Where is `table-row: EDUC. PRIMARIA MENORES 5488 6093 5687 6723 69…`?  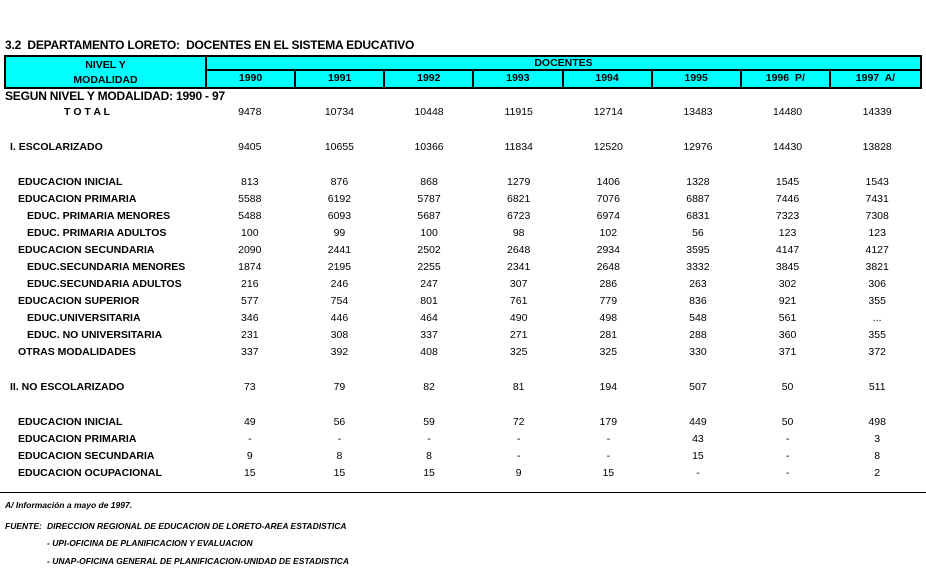
table-row: EDUC. PRIMARIA MENORES 5488 6093 5687 6723 69… is located at coordinates (463, 215).